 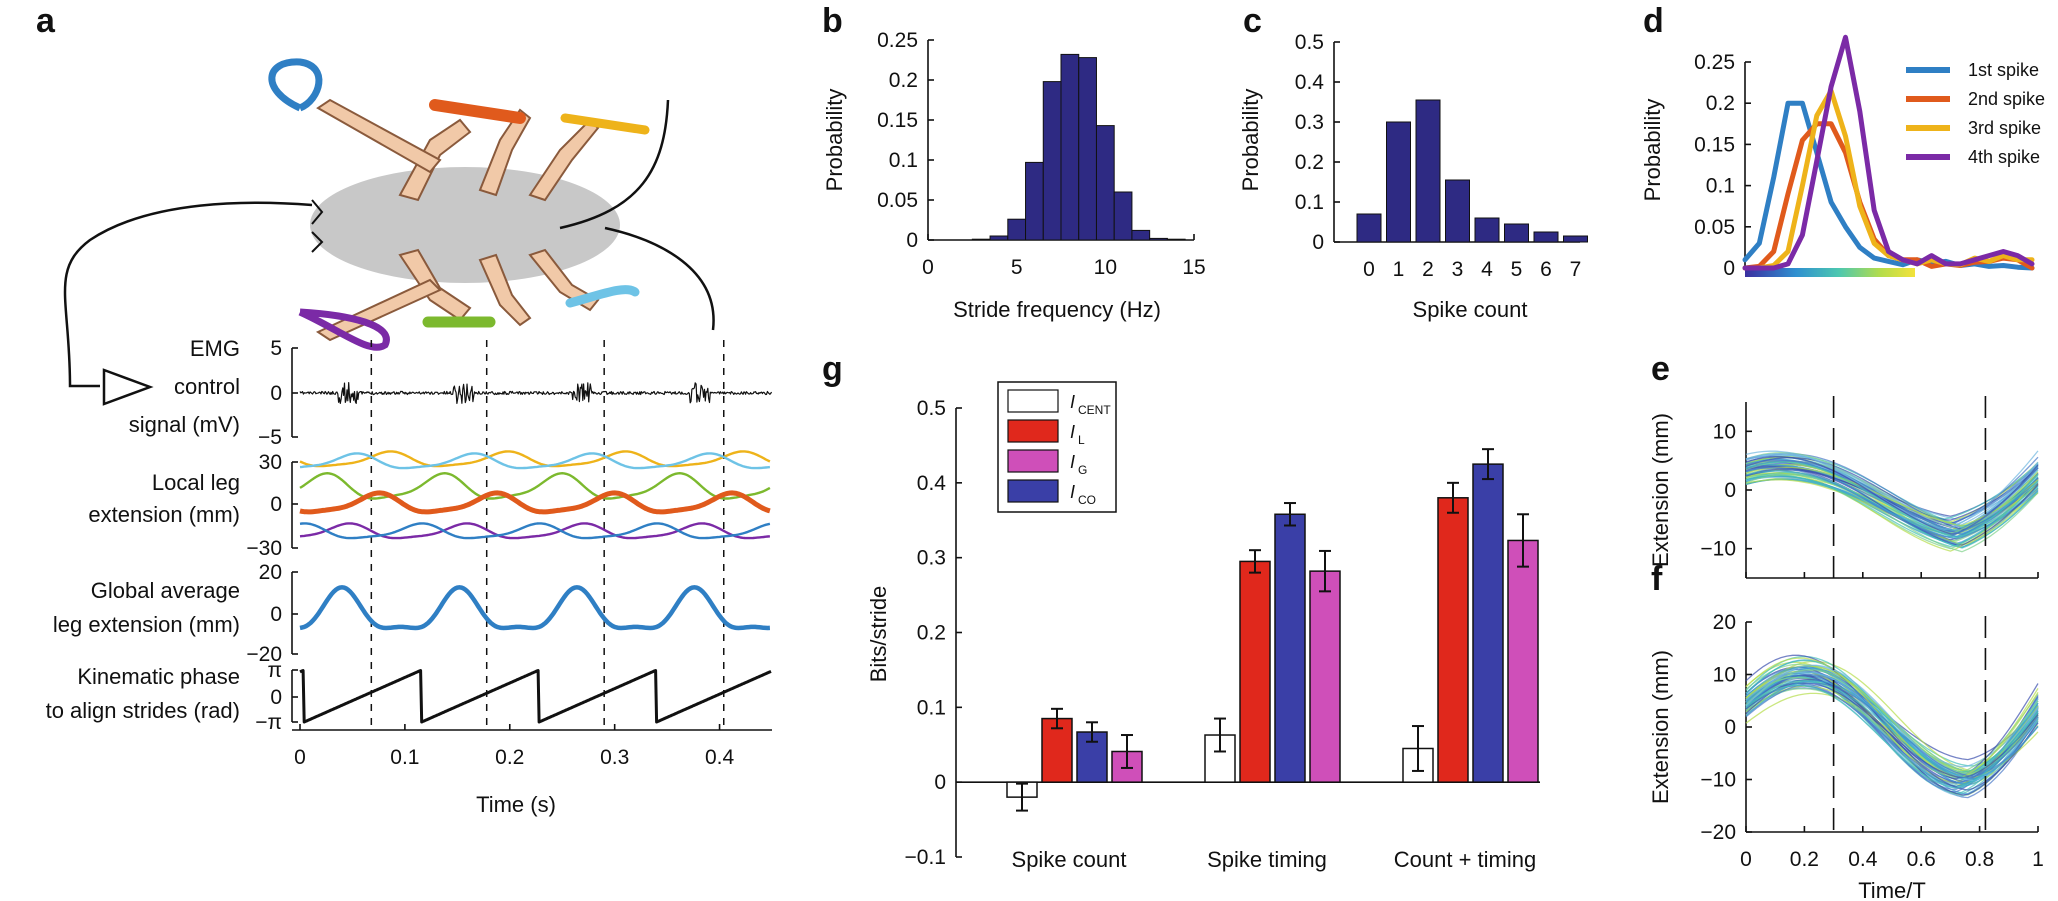 I want to click on c-y-tick-2: 0.2, so click(x=1309, y=162).